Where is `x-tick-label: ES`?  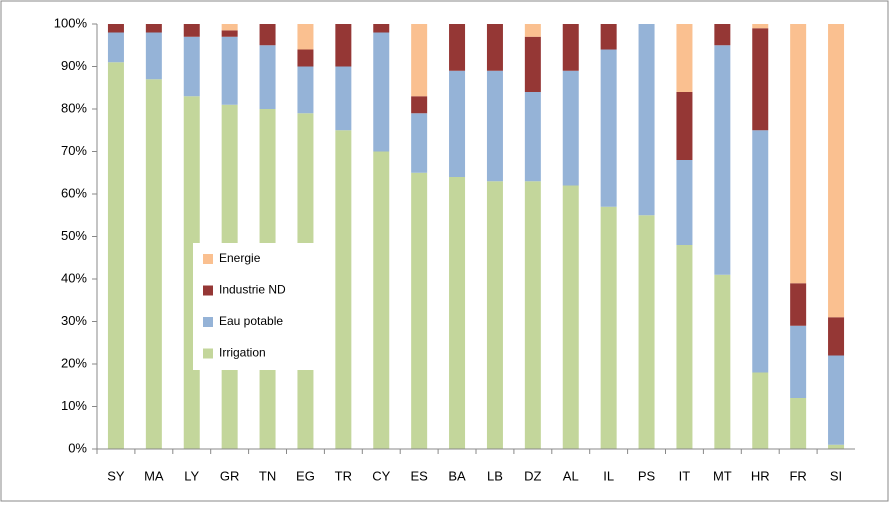
x-tick-label: ES is located at coordinates (419, 475).